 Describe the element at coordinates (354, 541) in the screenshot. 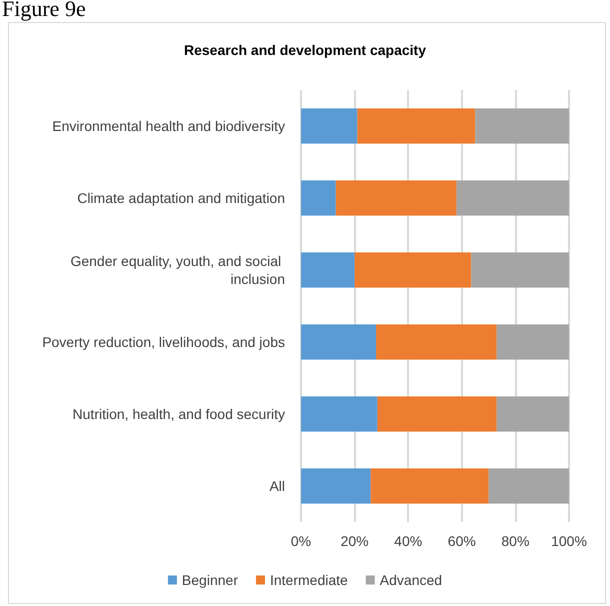

I see `x-tick-label: 20%` at that location.